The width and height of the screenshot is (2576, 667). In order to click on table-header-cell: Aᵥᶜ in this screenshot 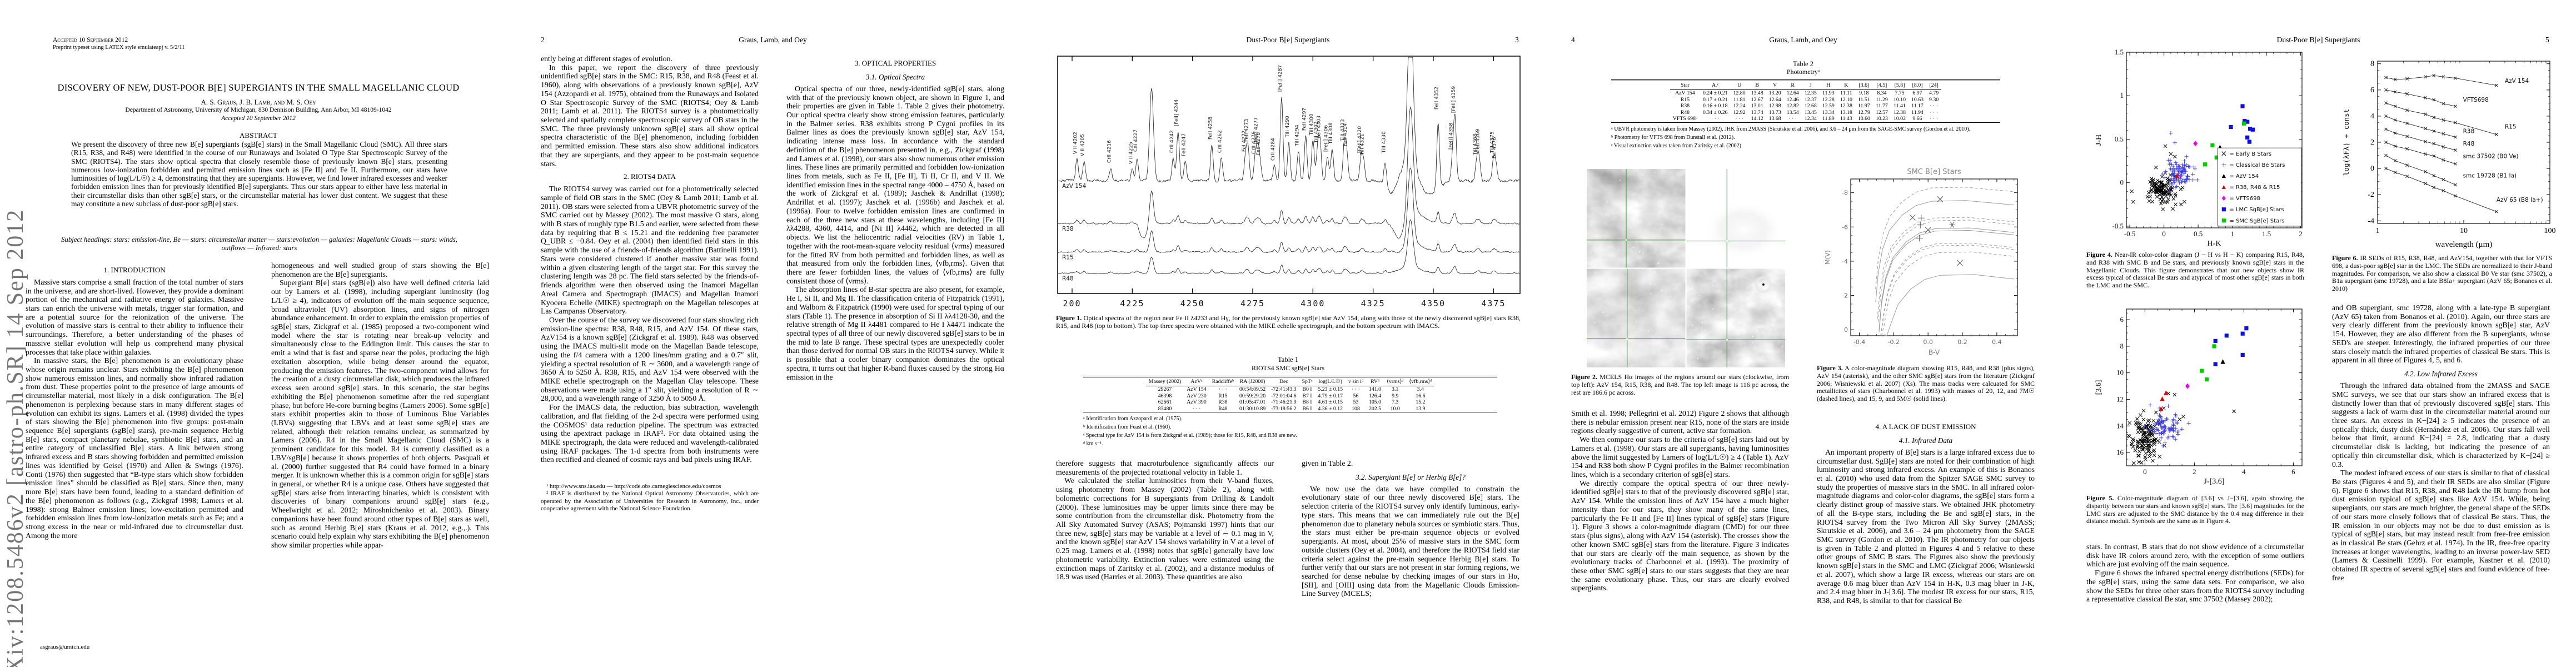, I will do `click(1715, 85)`.